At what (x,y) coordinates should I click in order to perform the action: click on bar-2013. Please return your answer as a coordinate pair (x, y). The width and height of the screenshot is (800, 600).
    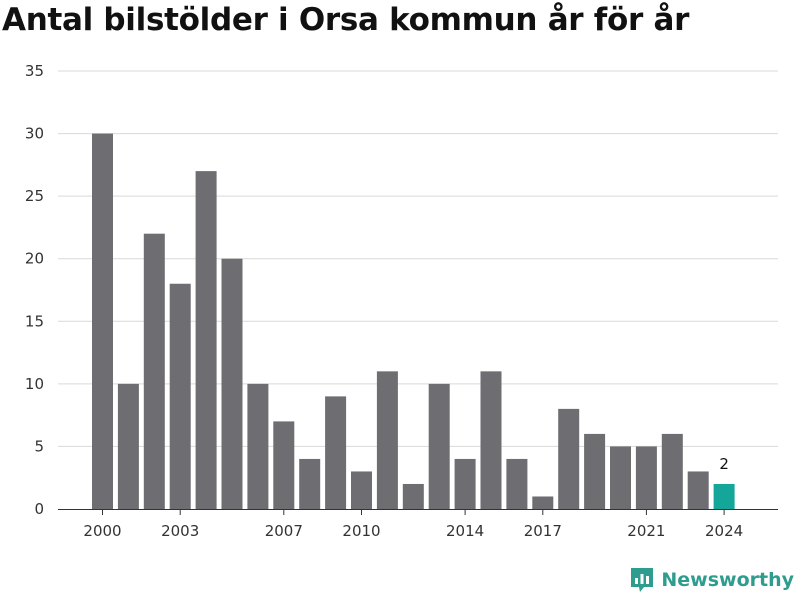
    Looking at the image, I should click on (439, 446).